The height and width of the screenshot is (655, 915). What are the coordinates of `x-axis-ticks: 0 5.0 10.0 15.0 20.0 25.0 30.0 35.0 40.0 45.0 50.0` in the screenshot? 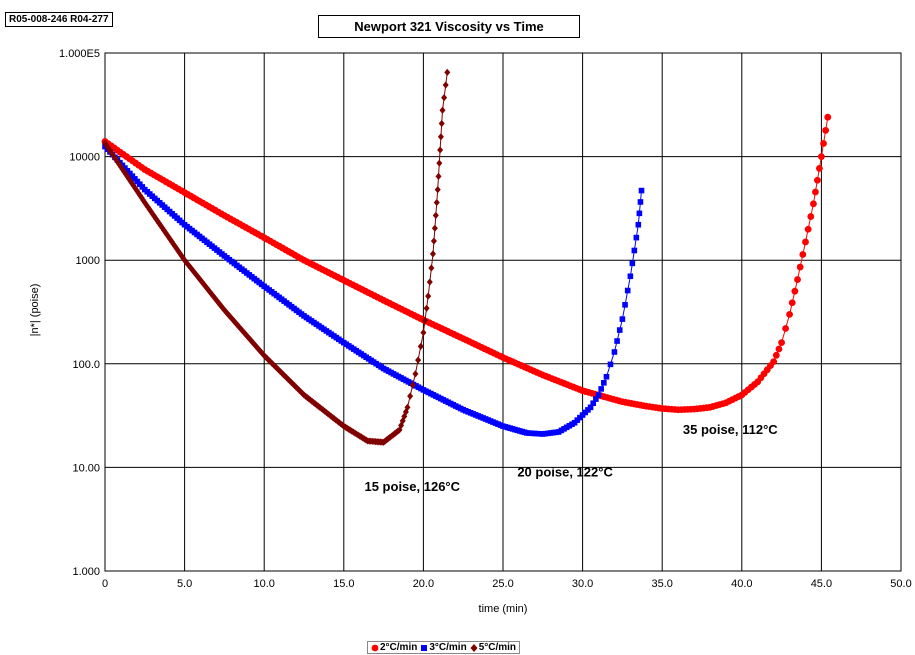 It's located at (507, 584).